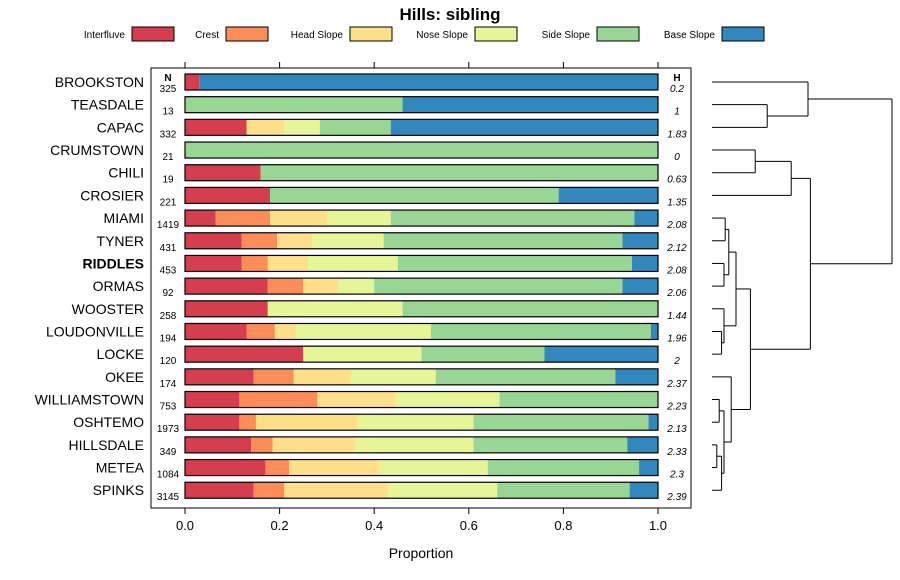 The height and width of the screenshot is (580, 900). Describe the element at coordinates (168, 384) in the screenshot. I see `n-value-okee: 174` at that location.